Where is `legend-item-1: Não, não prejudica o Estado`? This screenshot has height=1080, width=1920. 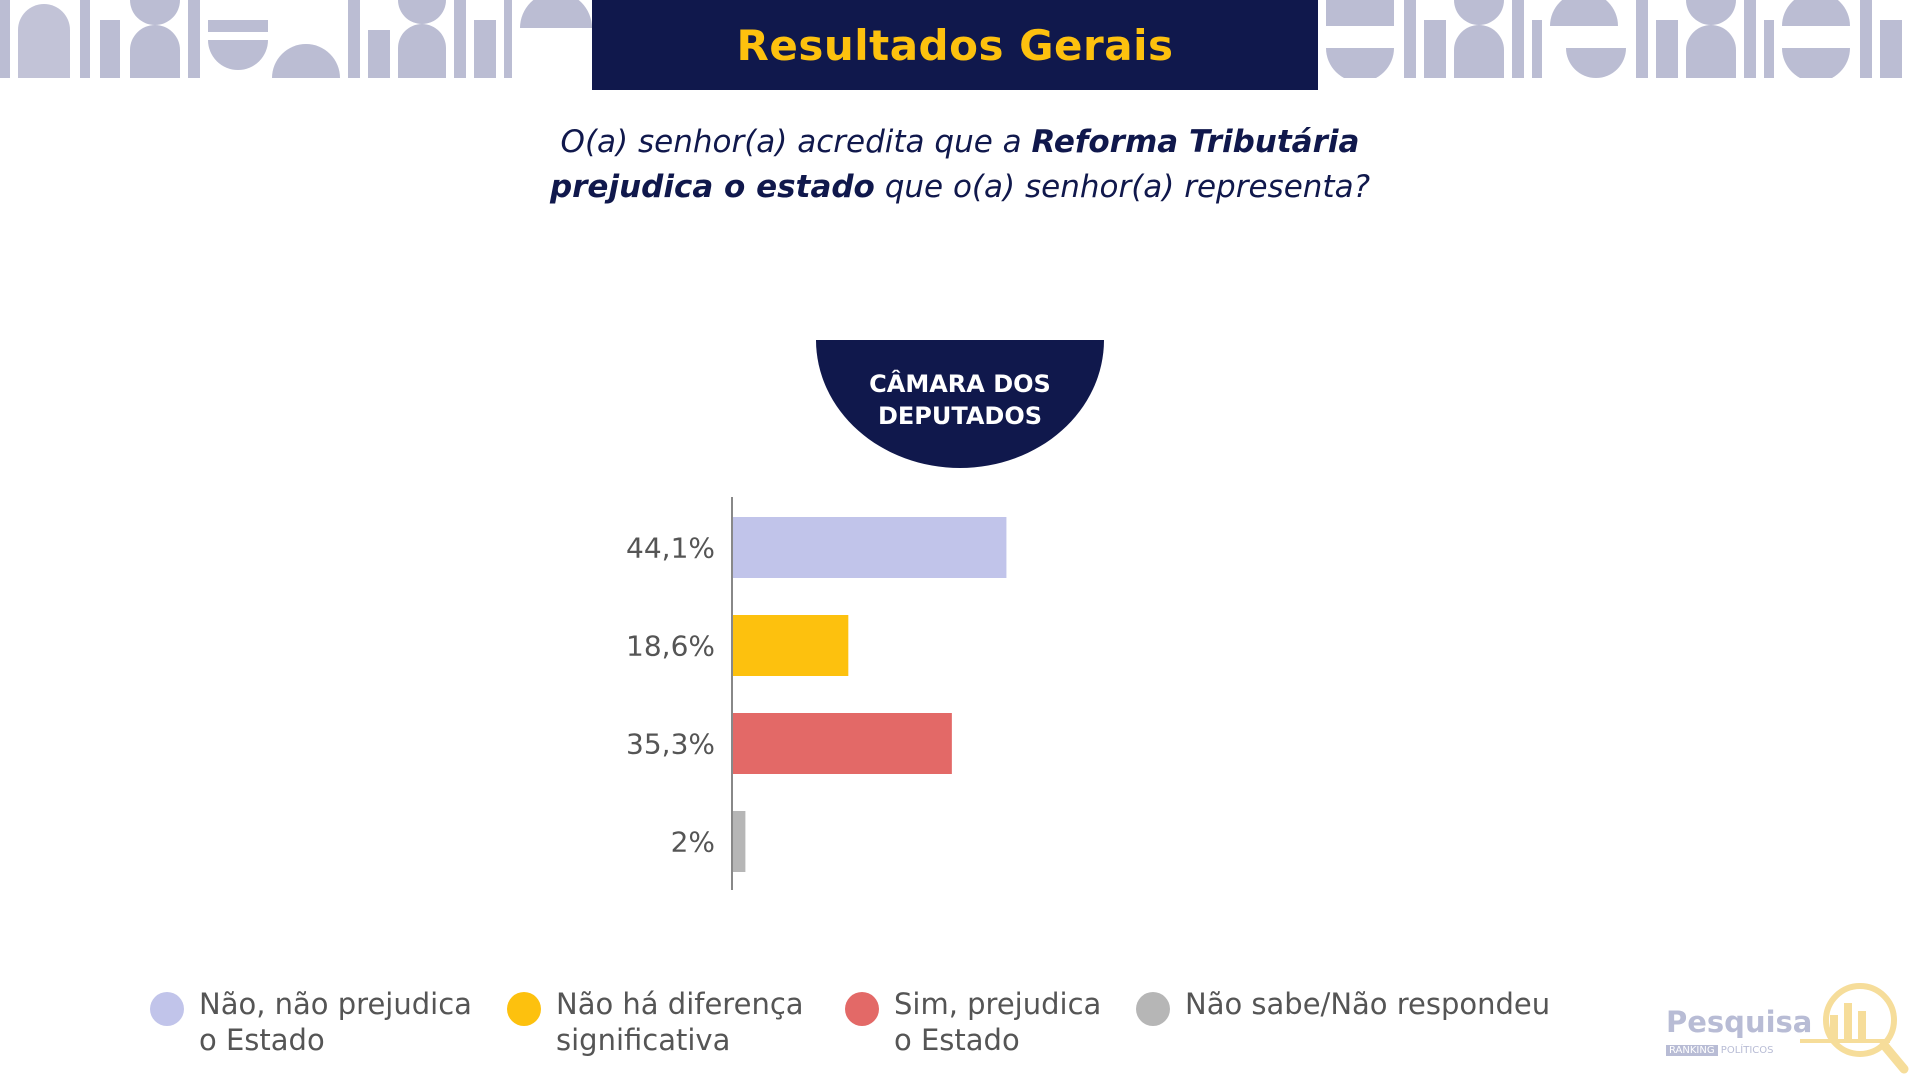
legend-item-1: Não, não prejudica o Estado is located at coordinates (311, 1022).